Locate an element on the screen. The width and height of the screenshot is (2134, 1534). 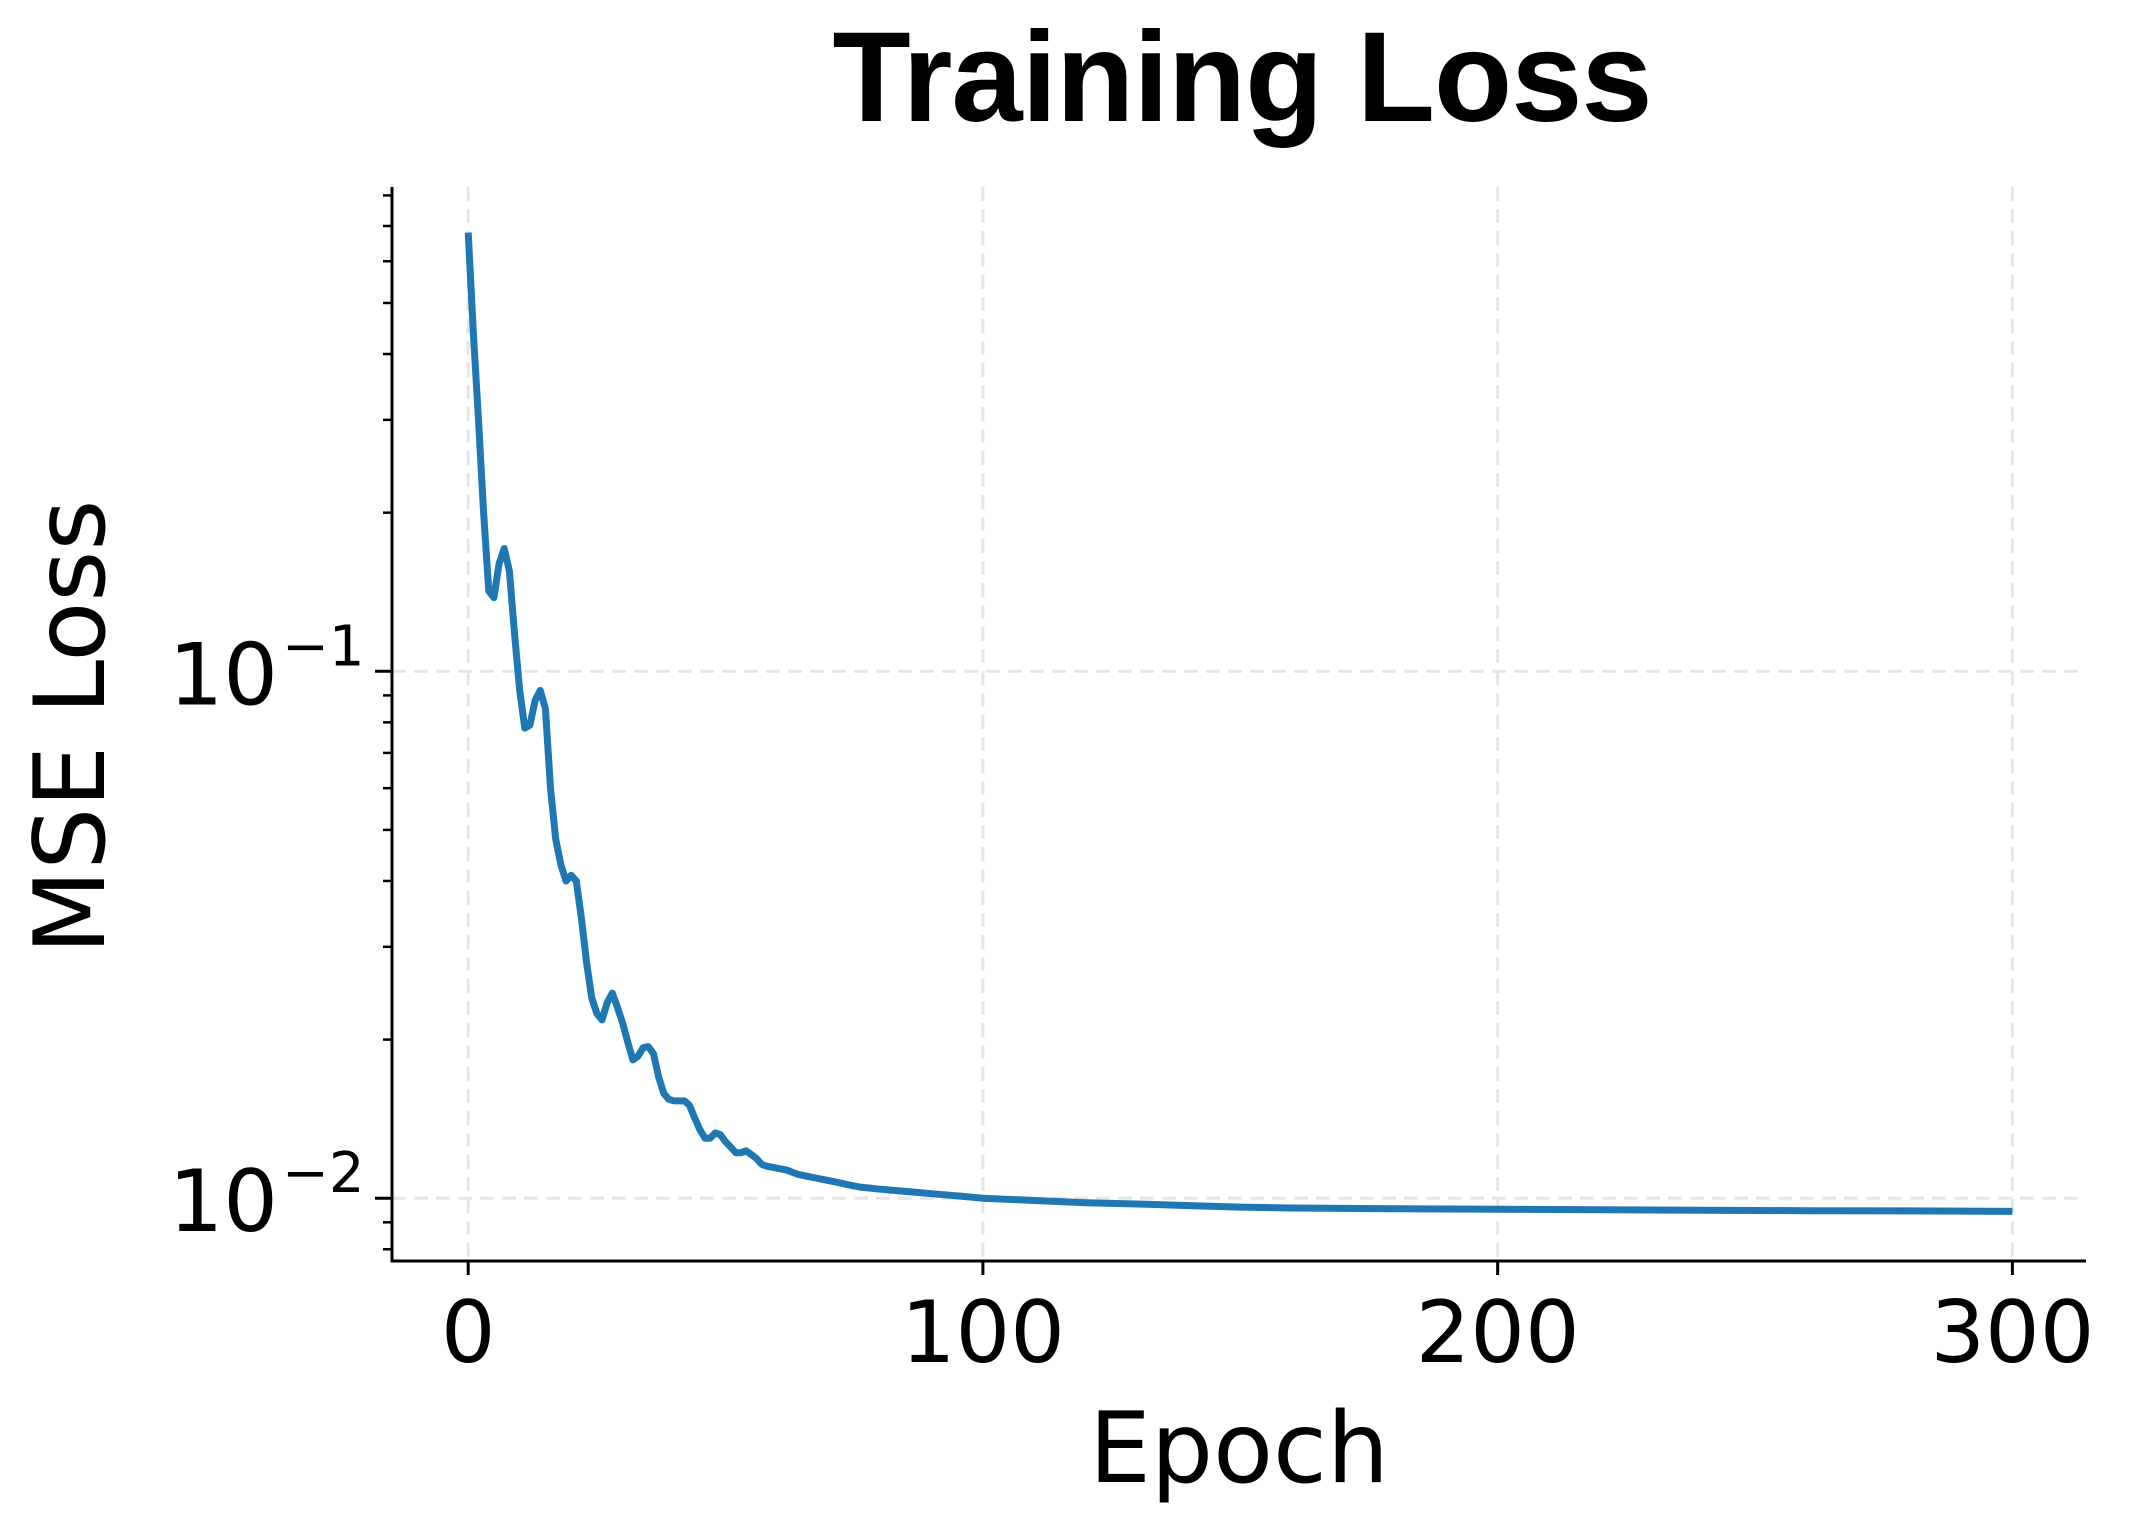
y-axis-ticks: 10−110−2 is located at coordinates (280, 723).